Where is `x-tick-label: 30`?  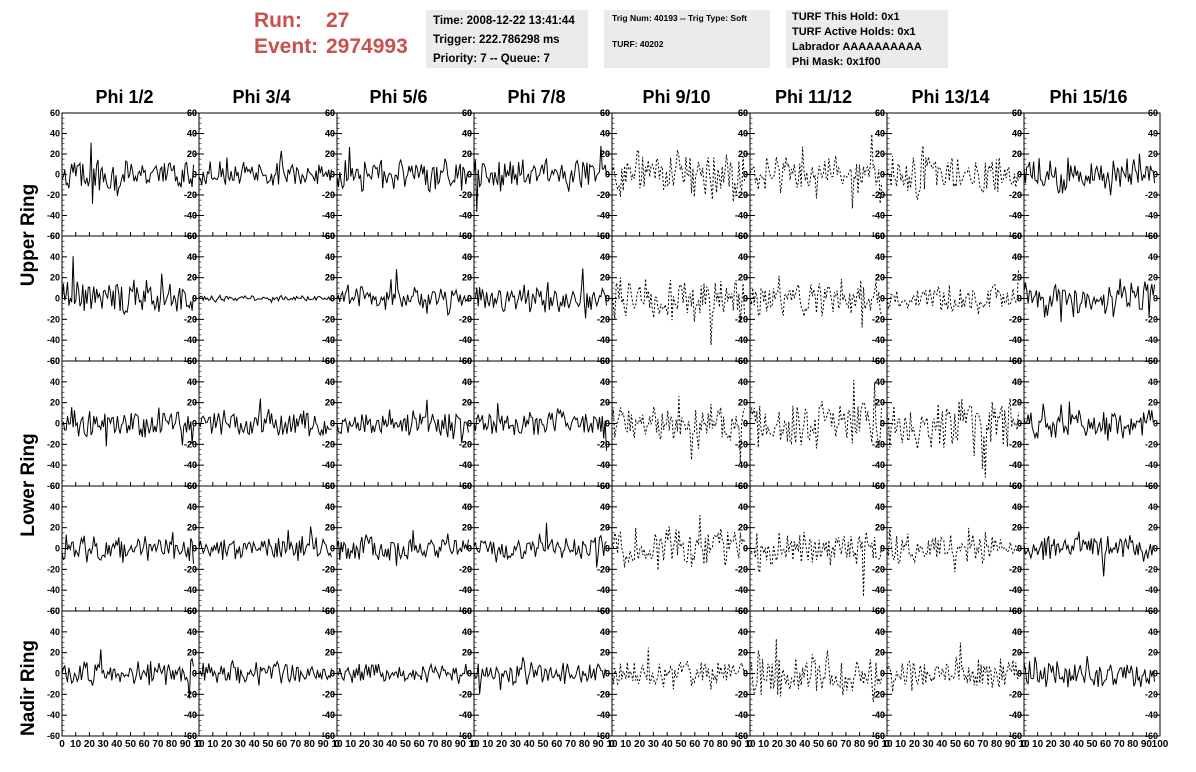 x-tick-label: 30 is located at coordinates (516, 744).